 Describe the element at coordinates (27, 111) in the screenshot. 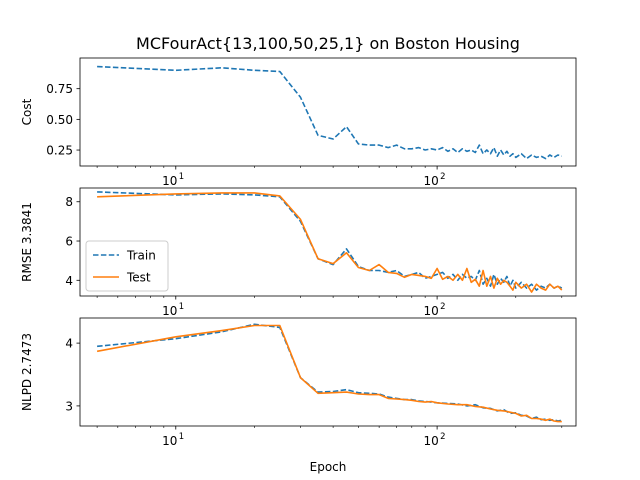

I see `y-axis-label: Cost` at that location.